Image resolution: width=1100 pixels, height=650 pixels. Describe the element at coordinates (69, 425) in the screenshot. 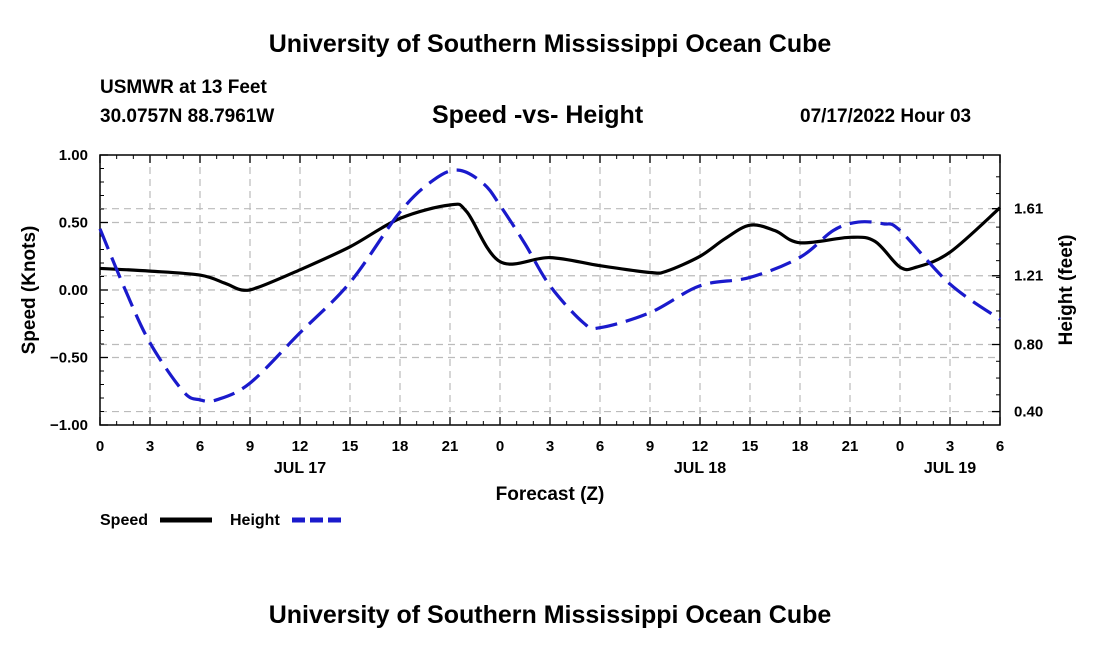

I see `y-tick-label: −1.00` at that location.